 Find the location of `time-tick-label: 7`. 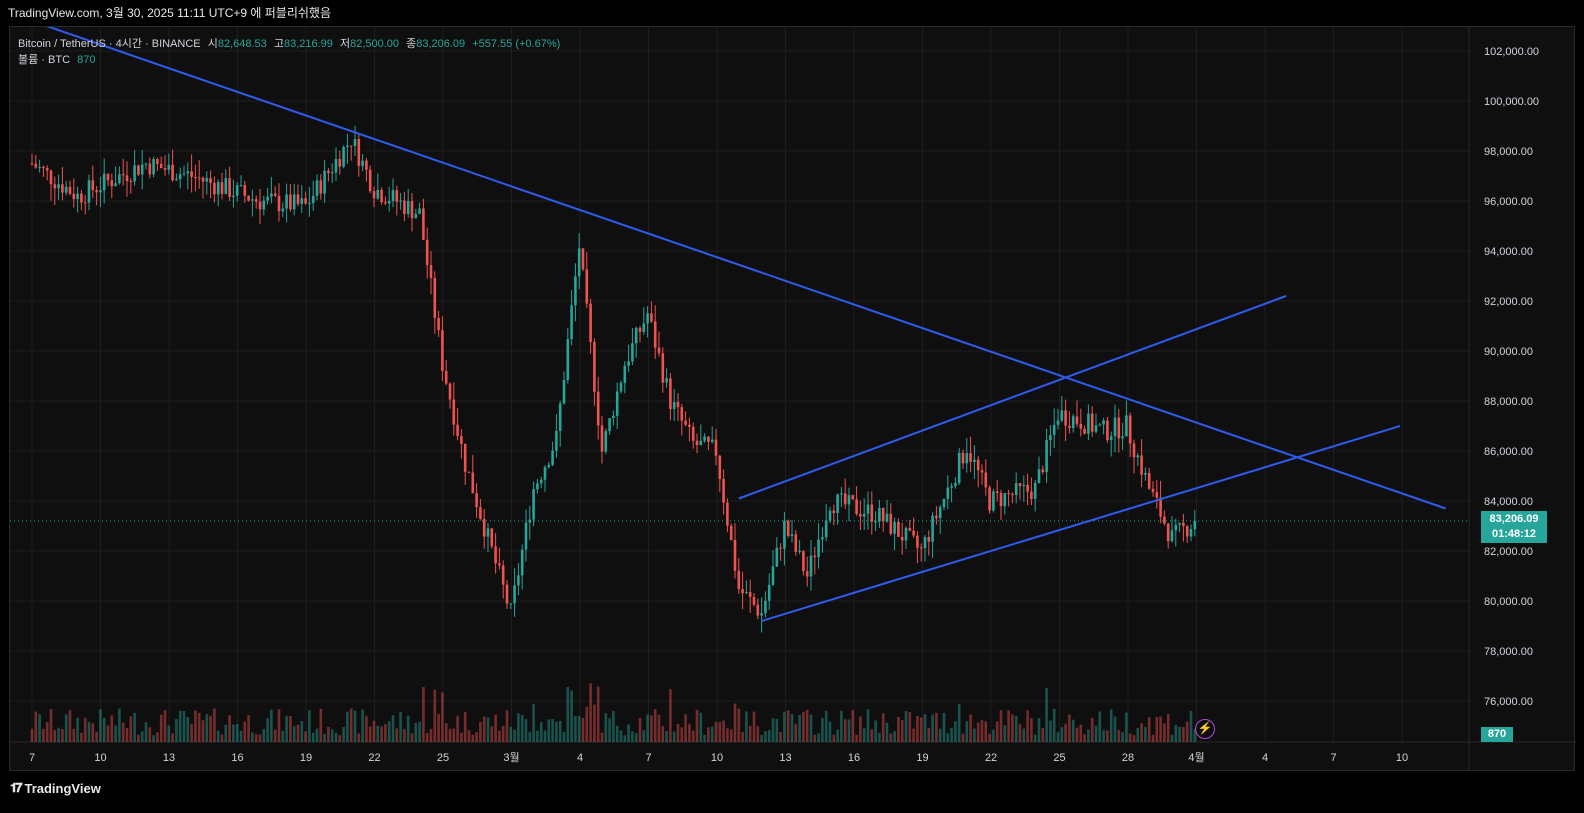

time-tick-label: 7 is located at coordinates (648, 758).